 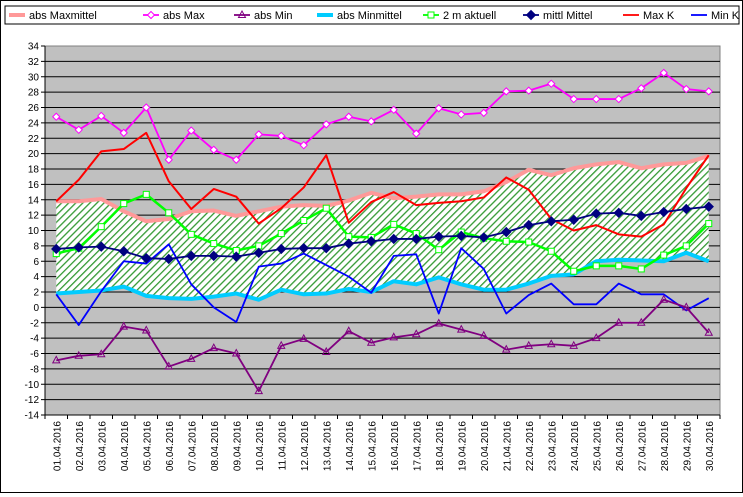 I want to click on series-abs-minmittel, so click(x=383, y=276).